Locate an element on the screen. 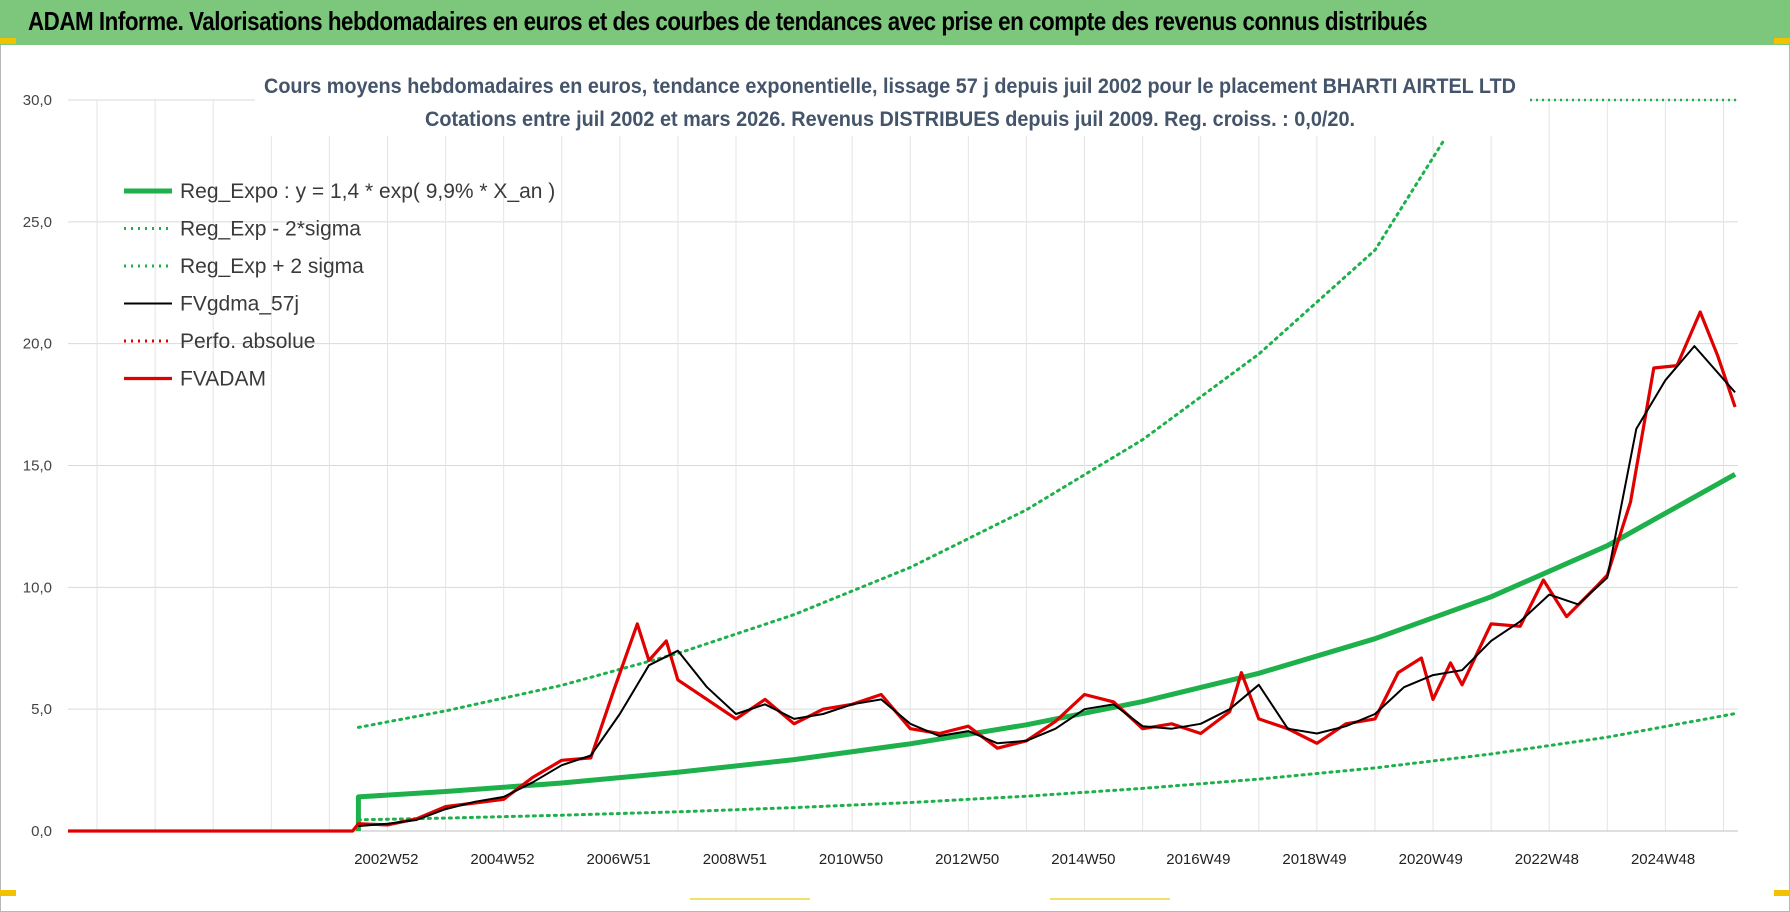 Image resolution: width=1790 pixels, height=912 pixels. y-axis-ticks: 0,0 5,0 10,0 15,0 20,0 25,0 30,0 is located at coordinates (37, 466).